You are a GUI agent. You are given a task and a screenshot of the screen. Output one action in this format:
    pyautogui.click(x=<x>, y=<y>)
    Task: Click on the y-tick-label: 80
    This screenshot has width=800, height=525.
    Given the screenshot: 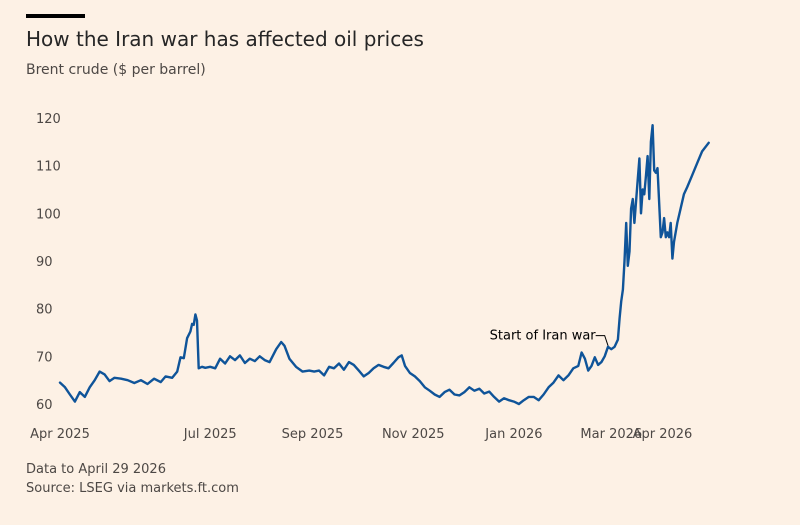 What is the action you would take?
    pyautogui.click(x=44, y=310)
    